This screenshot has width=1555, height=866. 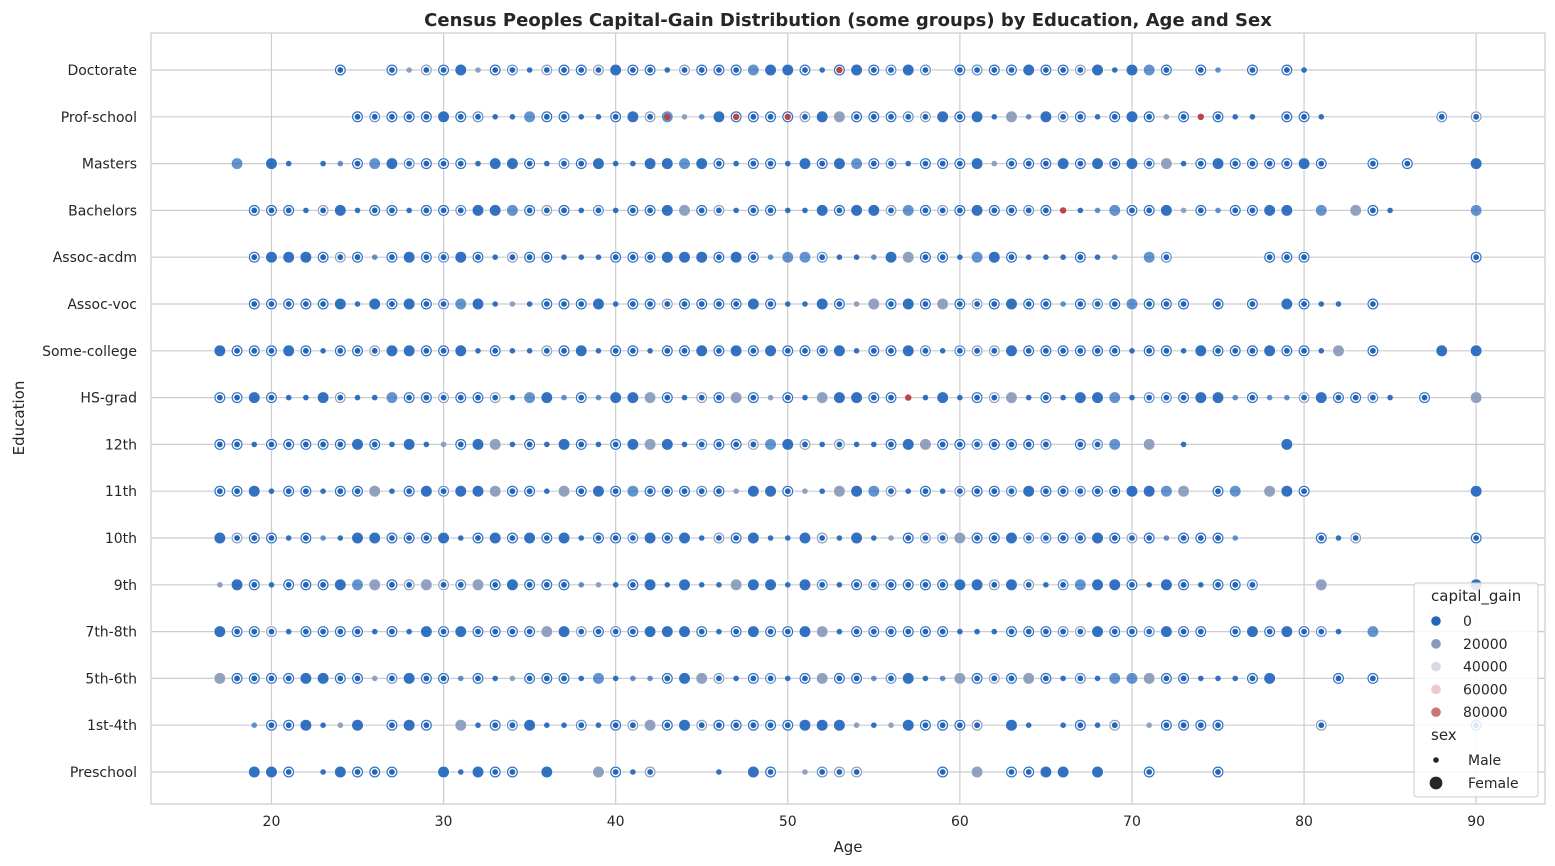 What do you see at coordinates (1474, 772) in the screenshot?
I see `legend-size-entries: Male Female` at bounding box center [1474, 772].